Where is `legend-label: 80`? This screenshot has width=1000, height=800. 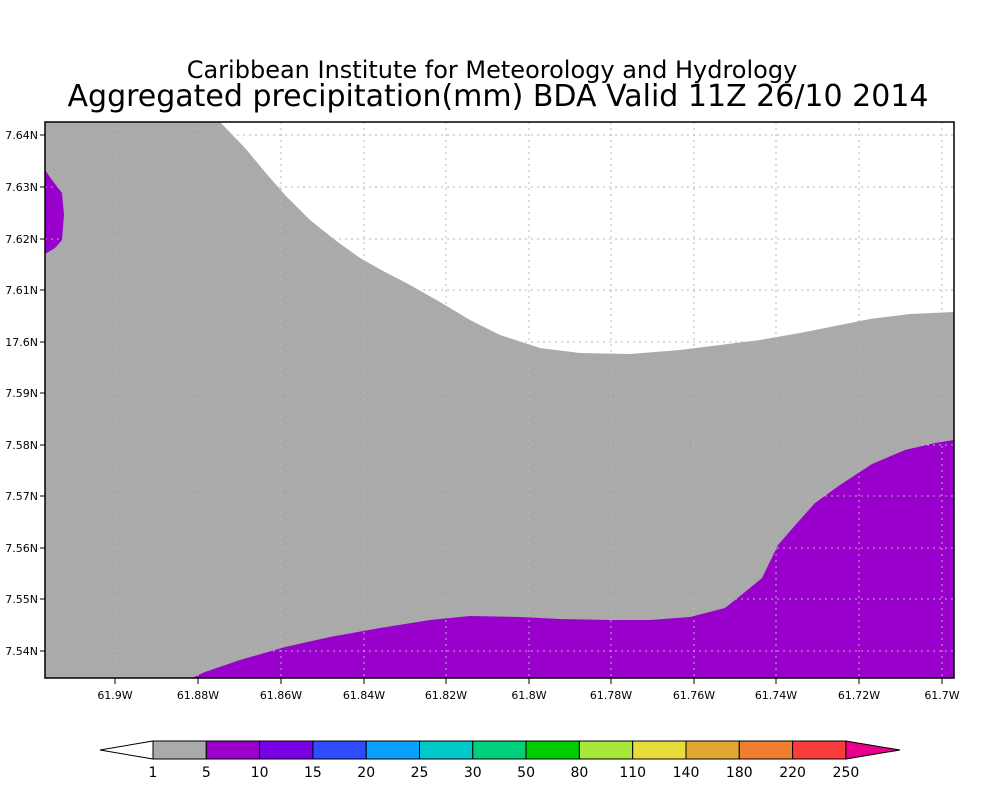 legend-label: 80 is located at coordinates (579, 773).